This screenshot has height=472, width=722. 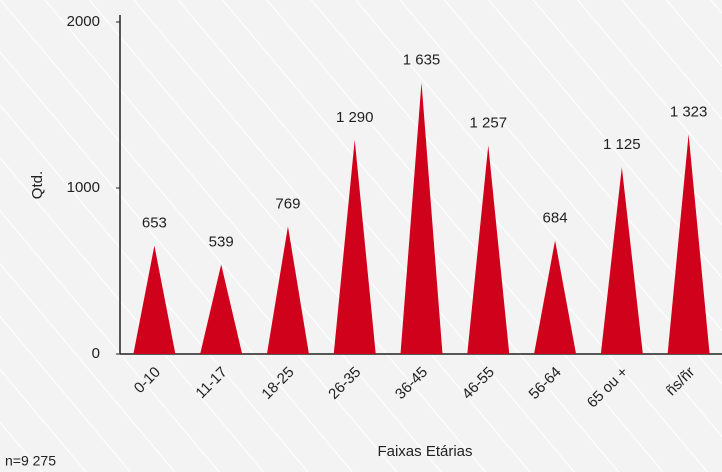 What do you see at coordinates (37, 185) in the screenshot?
I see `y-axis-title: Qtd.` at bounding box center [37, 185].